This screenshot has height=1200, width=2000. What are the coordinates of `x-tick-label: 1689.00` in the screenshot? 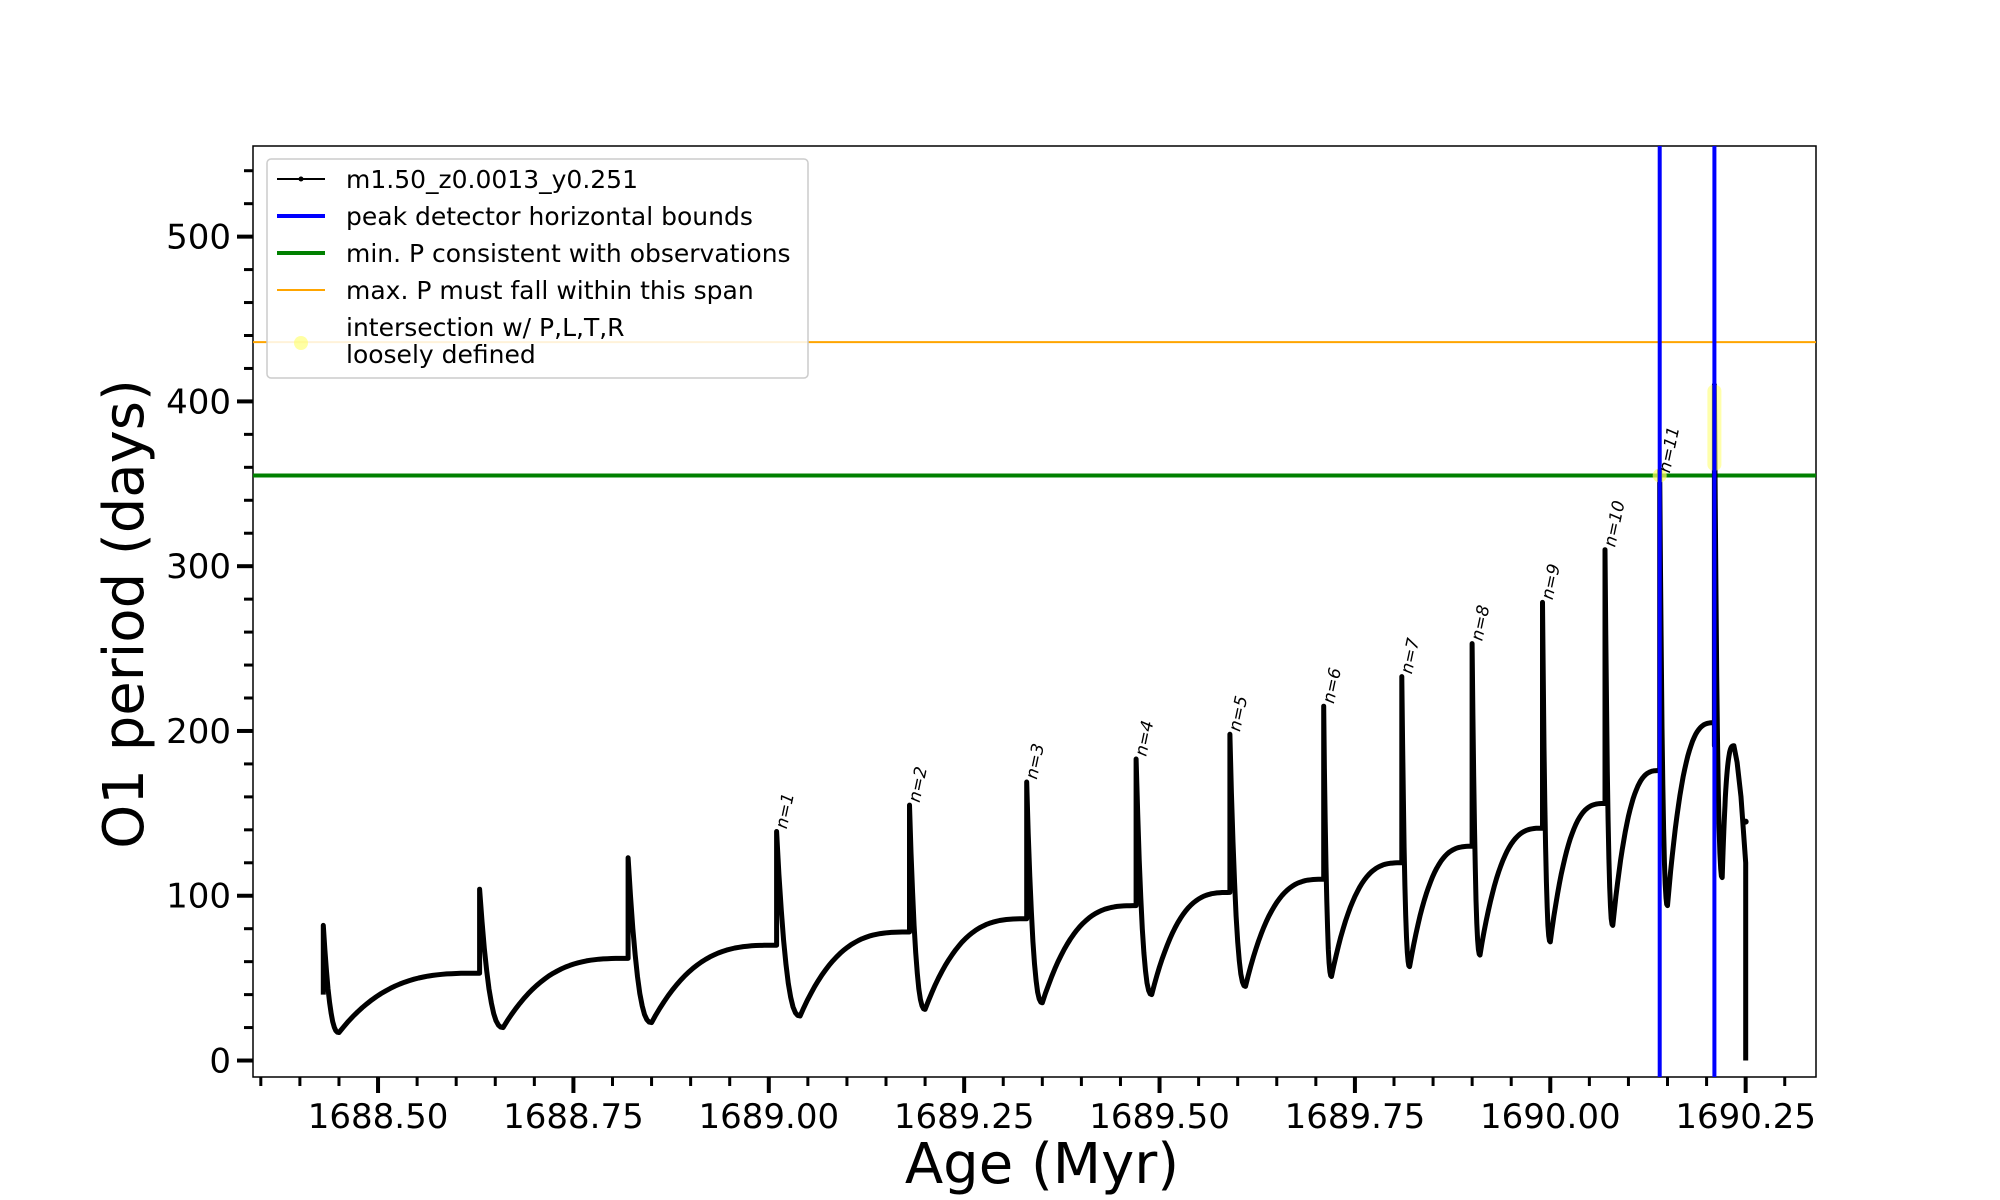 It's located at (768, 1117).